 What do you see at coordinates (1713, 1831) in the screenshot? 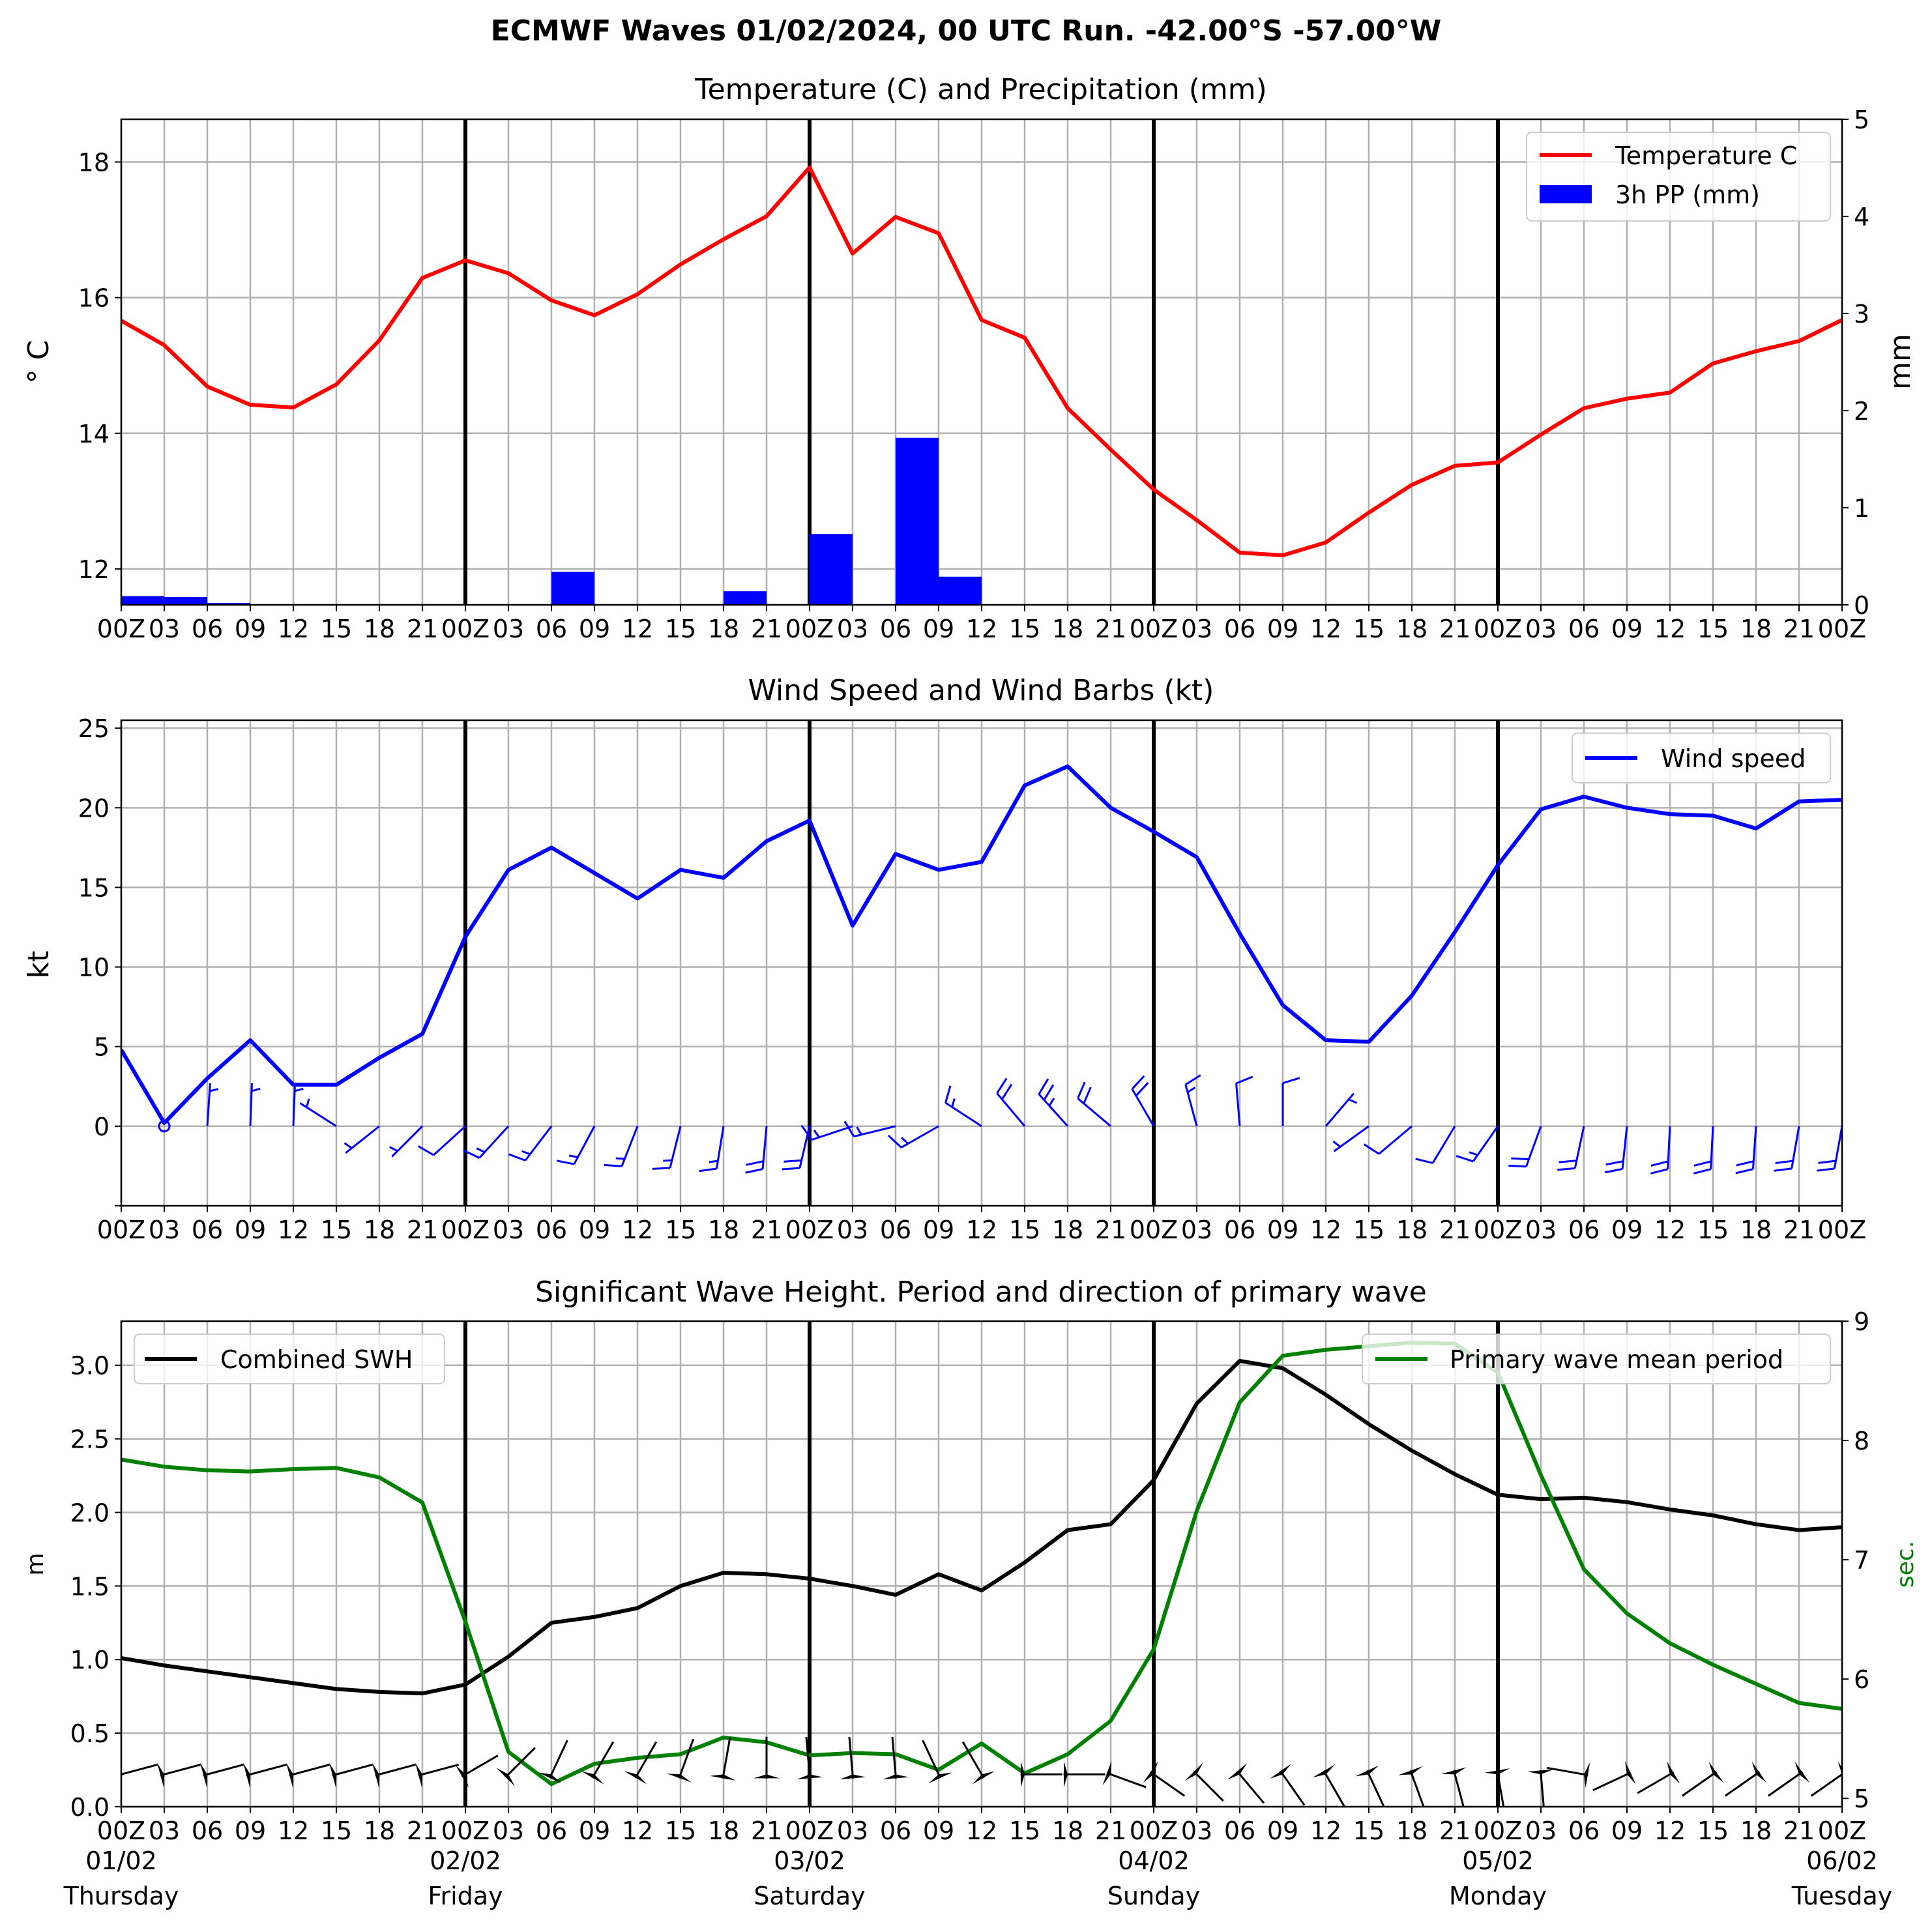
I see `x-tick-label: 15` at bounding box center [1713, 1831].